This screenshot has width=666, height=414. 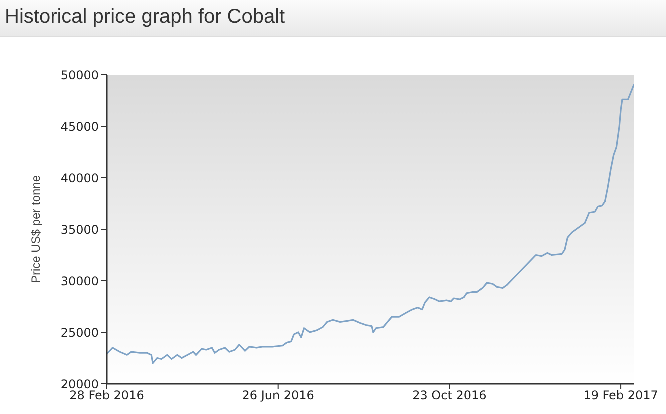 I want to click on x-tick-label: 28 Feb 2016, so click(x=107, y=395).